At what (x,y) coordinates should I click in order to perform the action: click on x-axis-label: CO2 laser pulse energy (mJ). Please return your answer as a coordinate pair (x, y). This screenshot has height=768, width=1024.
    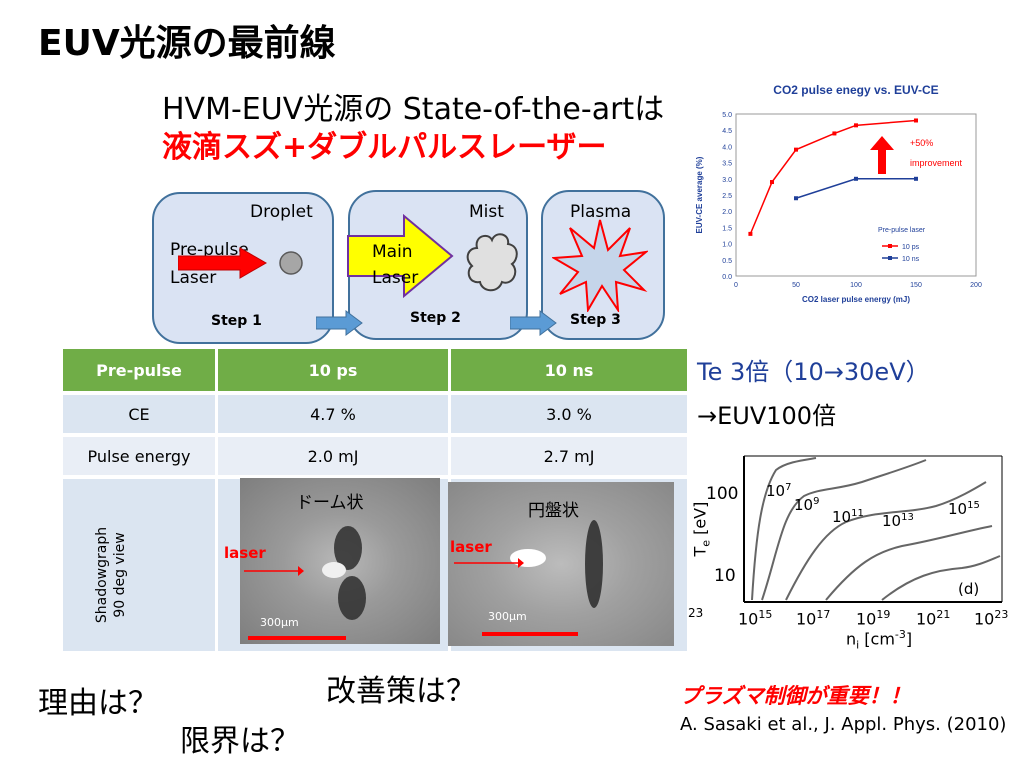
    Looking at the image, I should click on (856, 299).